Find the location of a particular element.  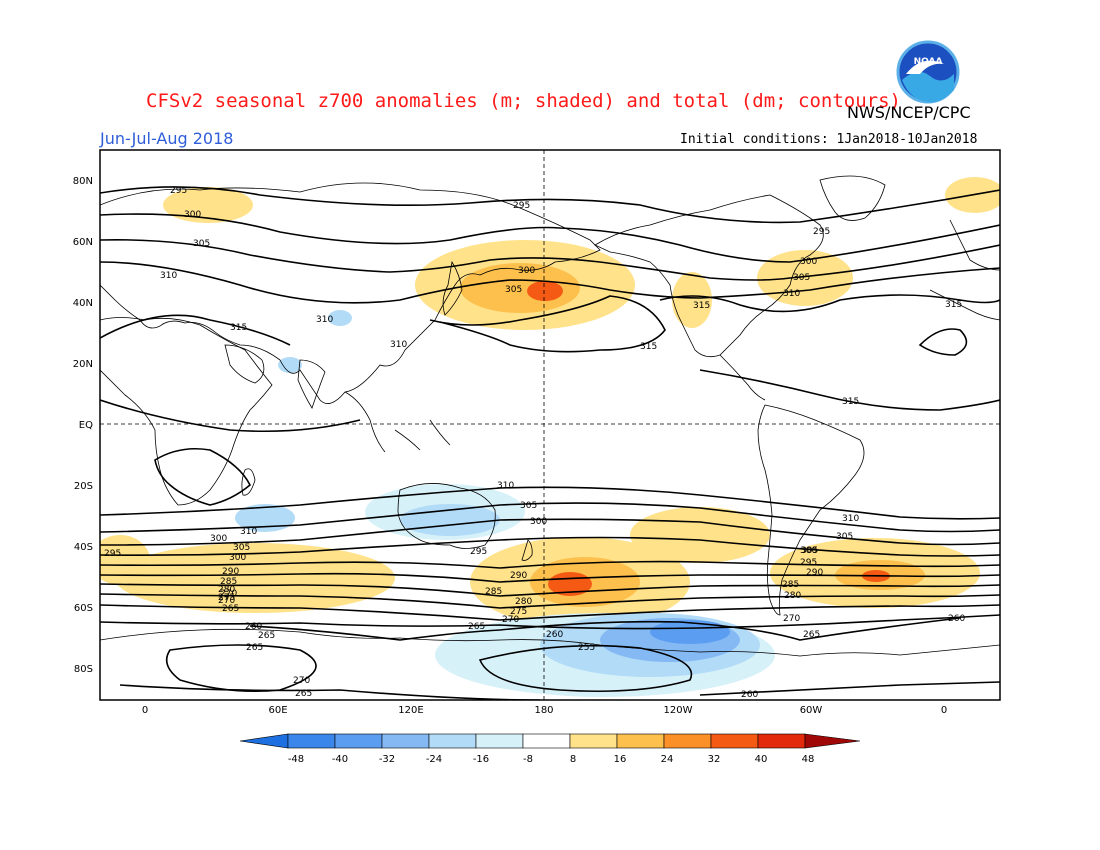

lon-label: 60E is located at coordinates (277, 710).